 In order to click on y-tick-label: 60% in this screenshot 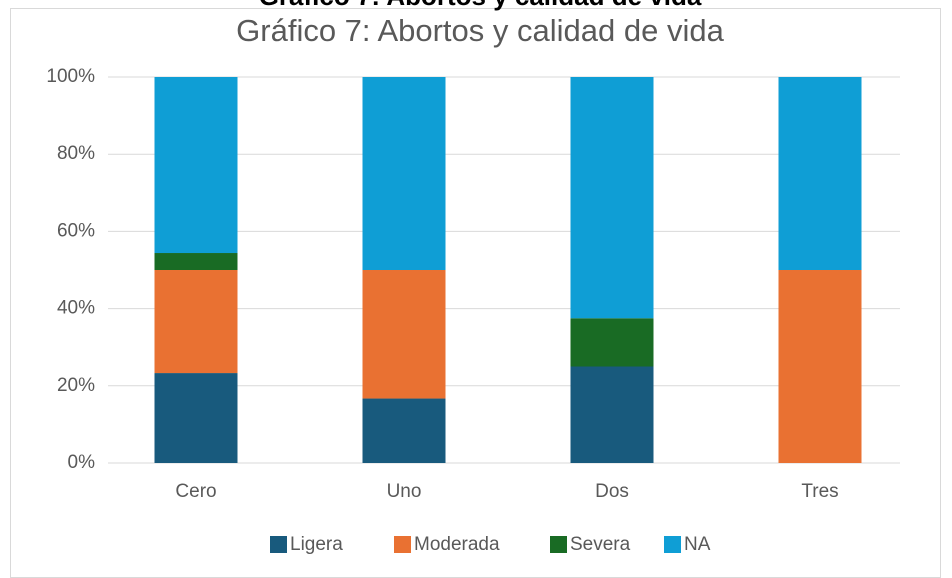, I will do `click(76, 230)`.